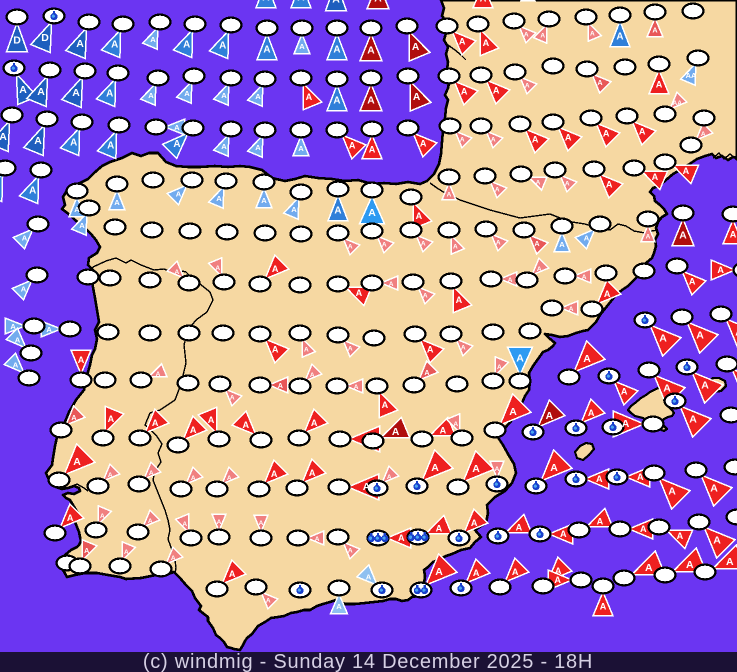 The width and height of the screenshot is (737, 672). Describe the element at coordinates (678, 103) in the screenshot. I see `svg-text: AA` at that location.